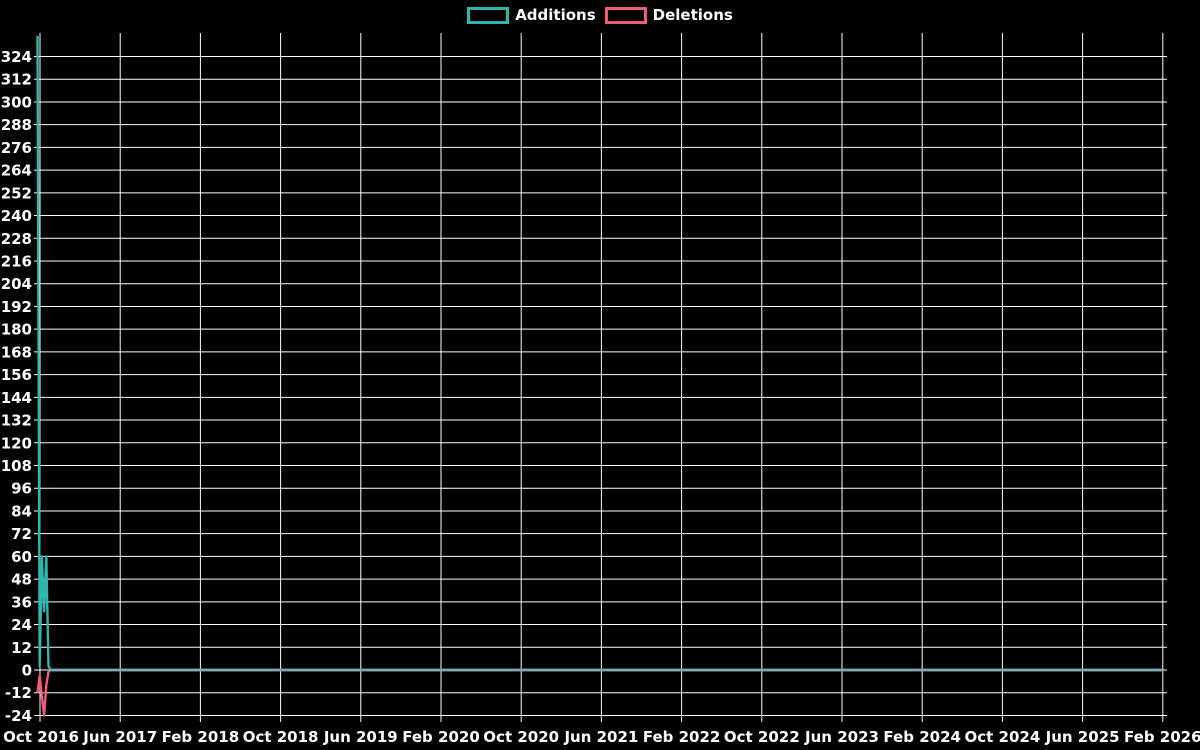 Image resolution: width=1200 pixels, height=750 pixels. What do you see at coordinates (16, 375) in the screenshot?
I see `y-tick-label: 156` at bounding box center [16, 375].